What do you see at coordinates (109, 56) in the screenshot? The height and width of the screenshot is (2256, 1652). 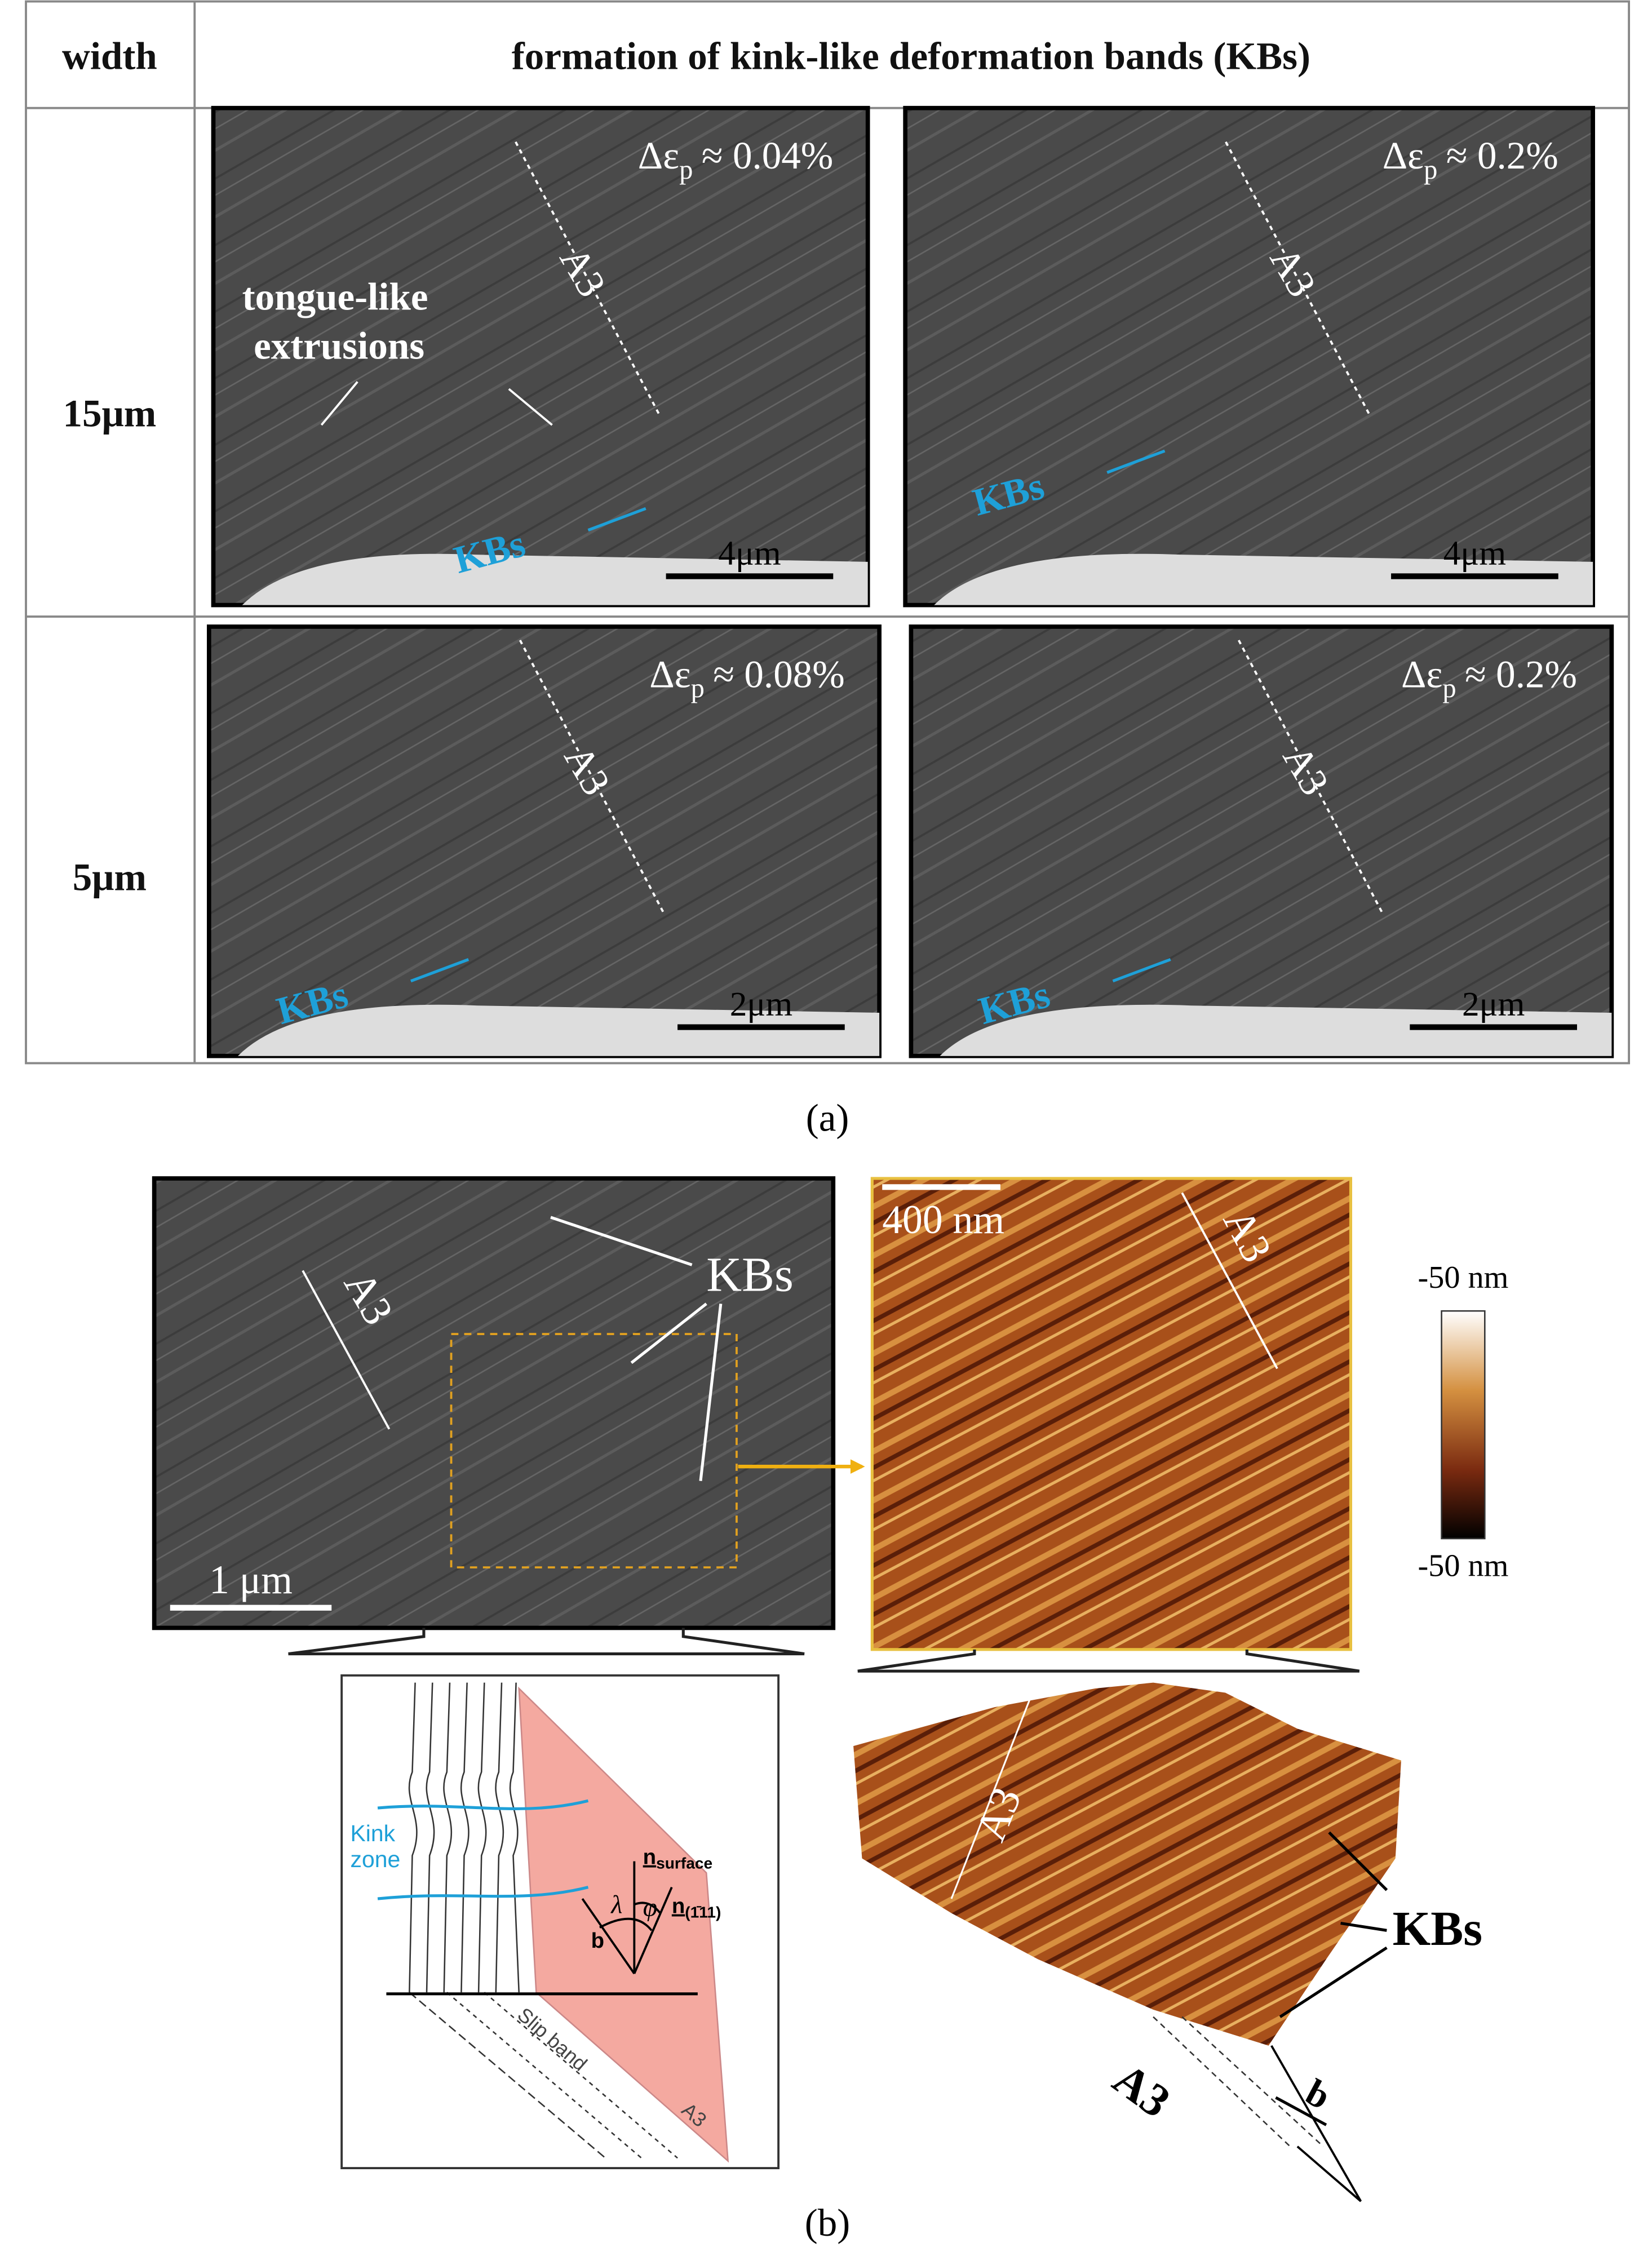 I see `header-cell: width` at bounding box center [109, 56].